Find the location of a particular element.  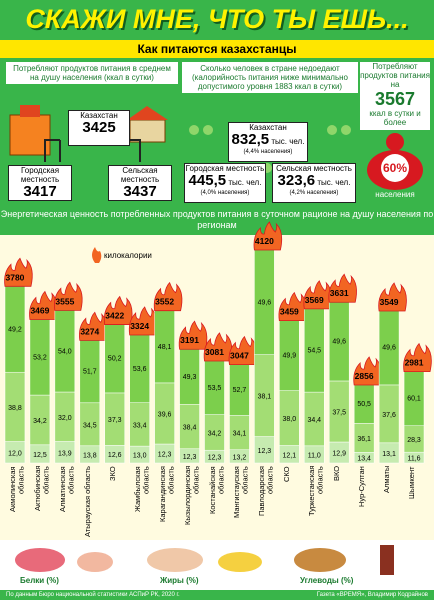

total-label: 3555 is located at coordinates (64, 301).